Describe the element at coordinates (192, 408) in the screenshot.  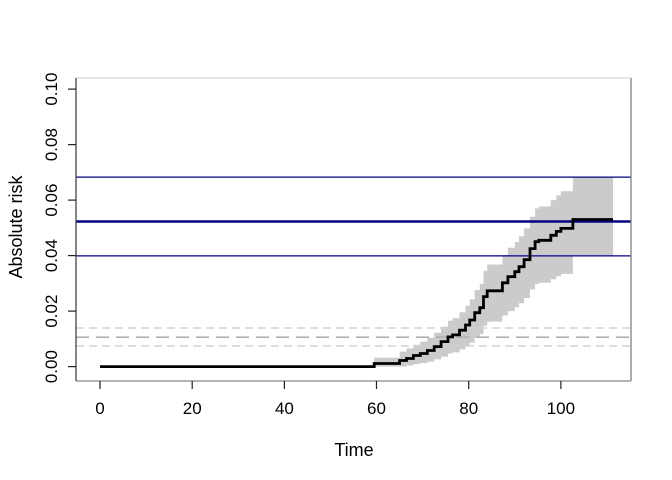
I see `x-tick-label: 20` at that location.